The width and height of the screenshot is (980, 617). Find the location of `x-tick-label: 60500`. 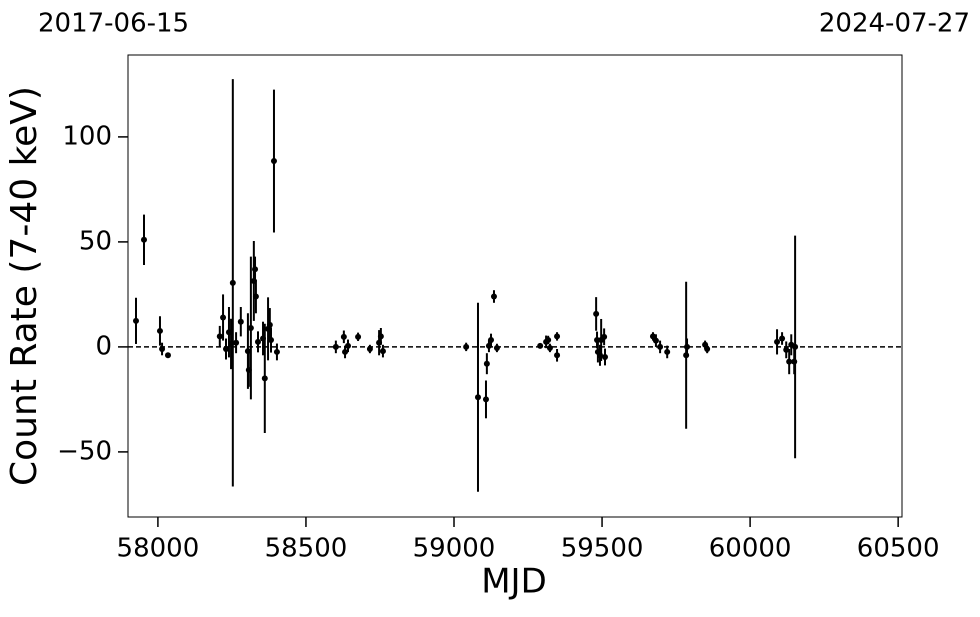

x-tick-label: 60500 is located at coordinates (898, 549).